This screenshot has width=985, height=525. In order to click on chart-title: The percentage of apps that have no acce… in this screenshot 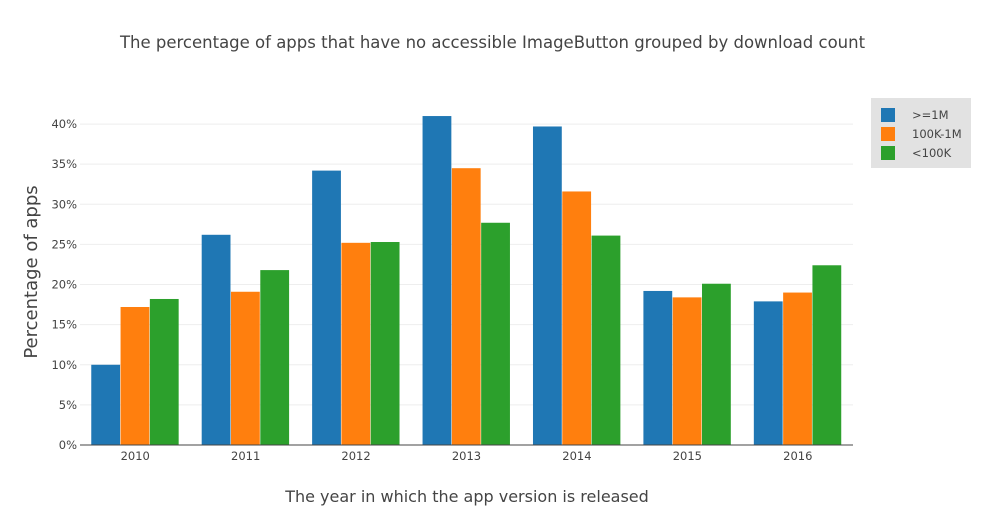, I will do `click(492, 42)`.